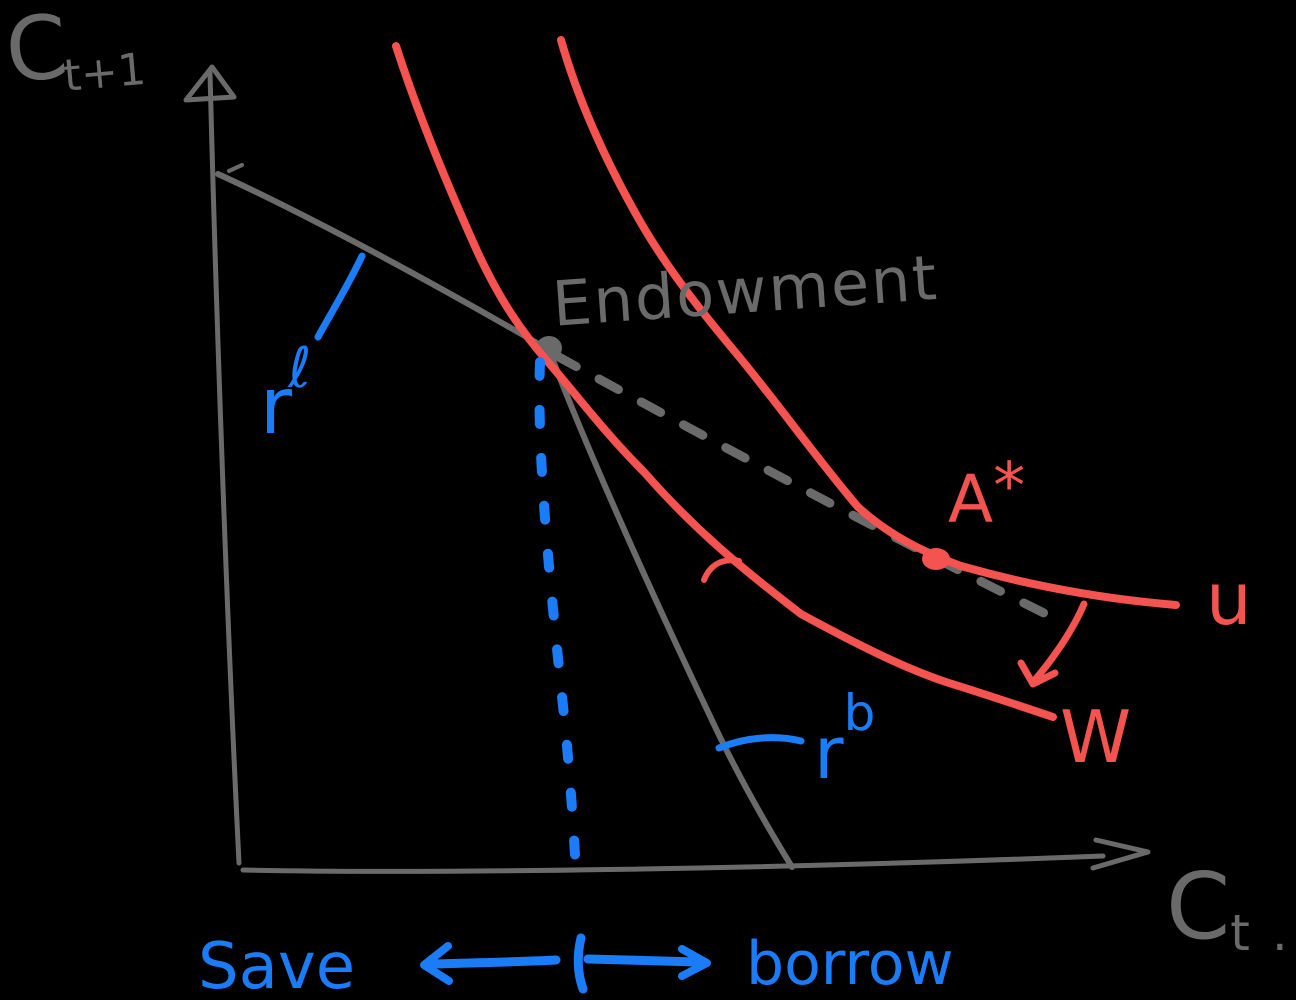 This screenshot has height=1000, width=1296. I want to click on save-arrow-head-icon, so click(436, 963).